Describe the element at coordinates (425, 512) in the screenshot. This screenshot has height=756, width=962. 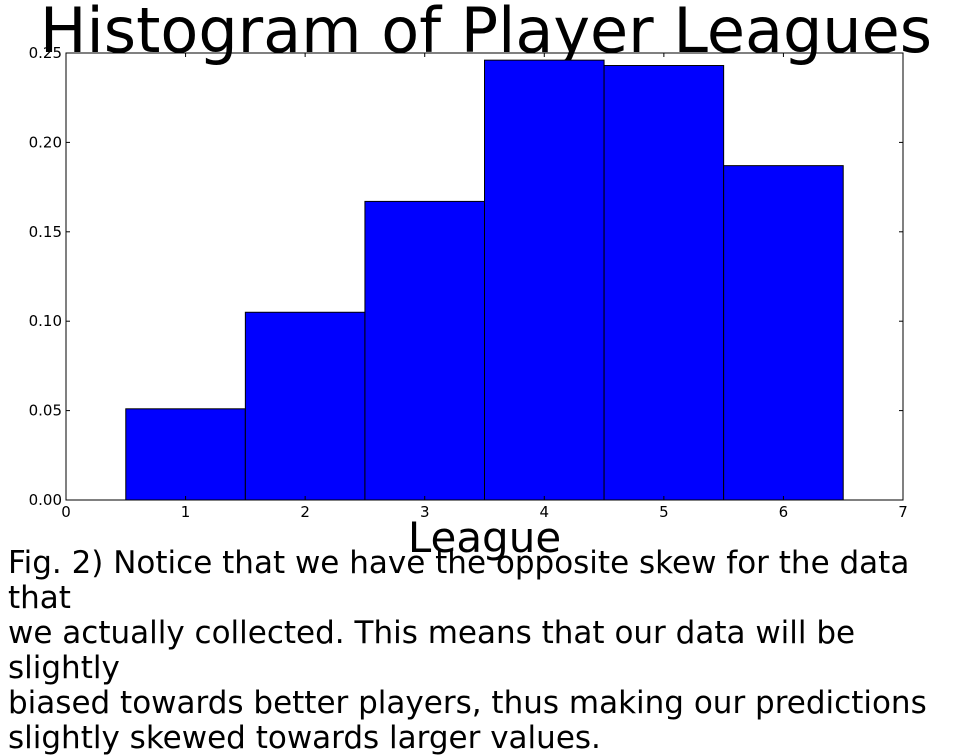
I see `x-tick-label: 3` at that location.